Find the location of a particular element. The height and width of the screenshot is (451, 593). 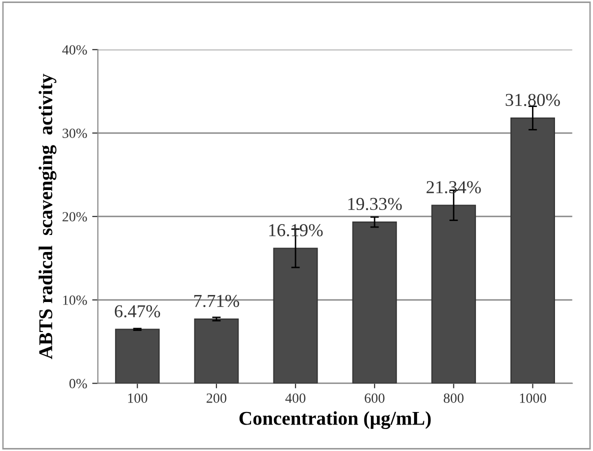

x-tick-label: 100 is located at coordinates (138, 398).